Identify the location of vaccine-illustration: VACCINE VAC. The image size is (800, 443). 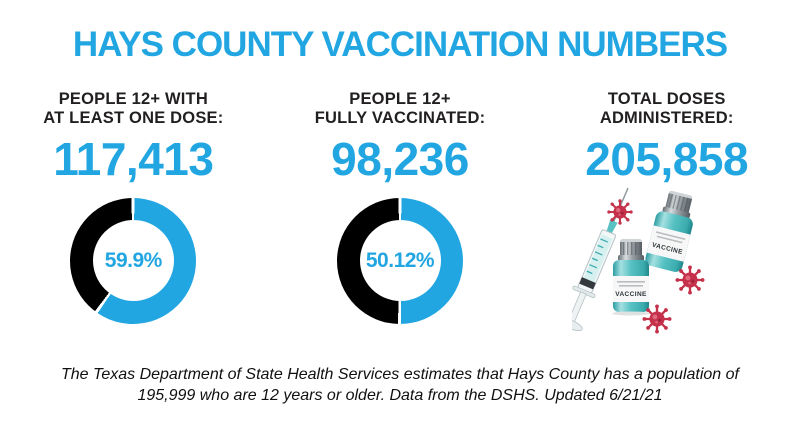
(638, 261).